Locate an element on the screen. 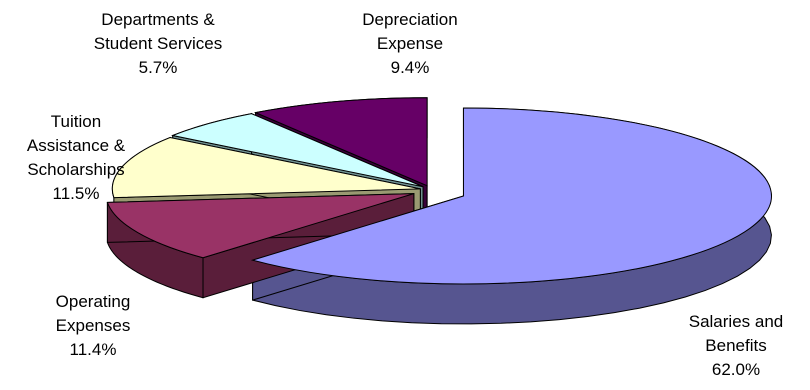 The image size is (810, 390). label-salaries-and-benefits: Salaries and Benefits 62.0% is located at coordinates (736, 345).